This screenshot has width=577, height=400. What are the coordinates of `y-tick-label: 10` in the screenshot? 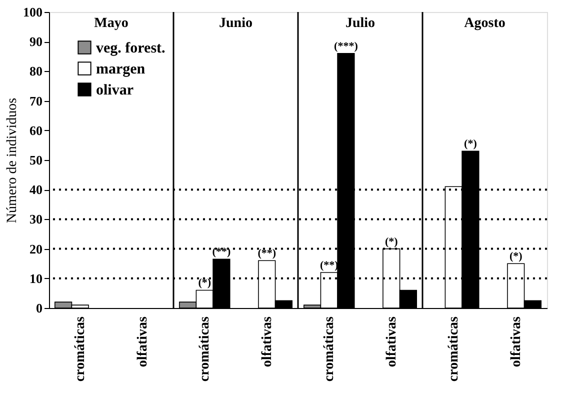 It's located at (36, 278).